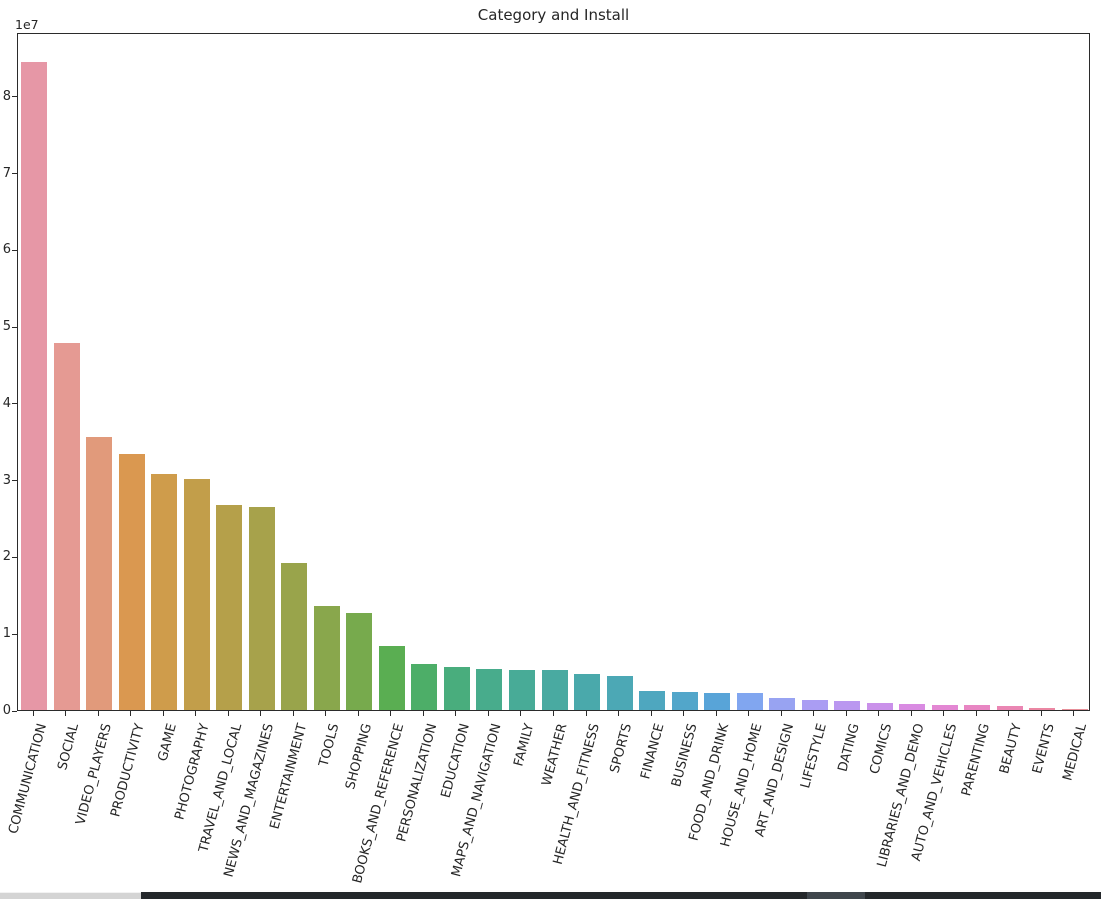 This screenshot has width=1101, height=899. What do you see at coordinates (912, 707) in the screenshot?
I see `bar-libraries-and-demo` at bounding box center [912, 707].